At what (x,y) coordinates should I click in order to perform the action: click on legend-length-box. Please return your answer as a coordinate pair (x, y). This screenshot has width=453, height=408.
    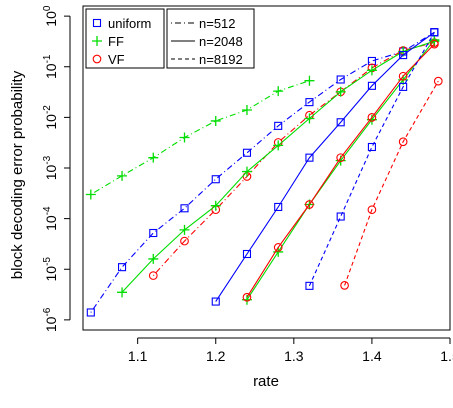
    Looking at the image, I should click on (210, 38).